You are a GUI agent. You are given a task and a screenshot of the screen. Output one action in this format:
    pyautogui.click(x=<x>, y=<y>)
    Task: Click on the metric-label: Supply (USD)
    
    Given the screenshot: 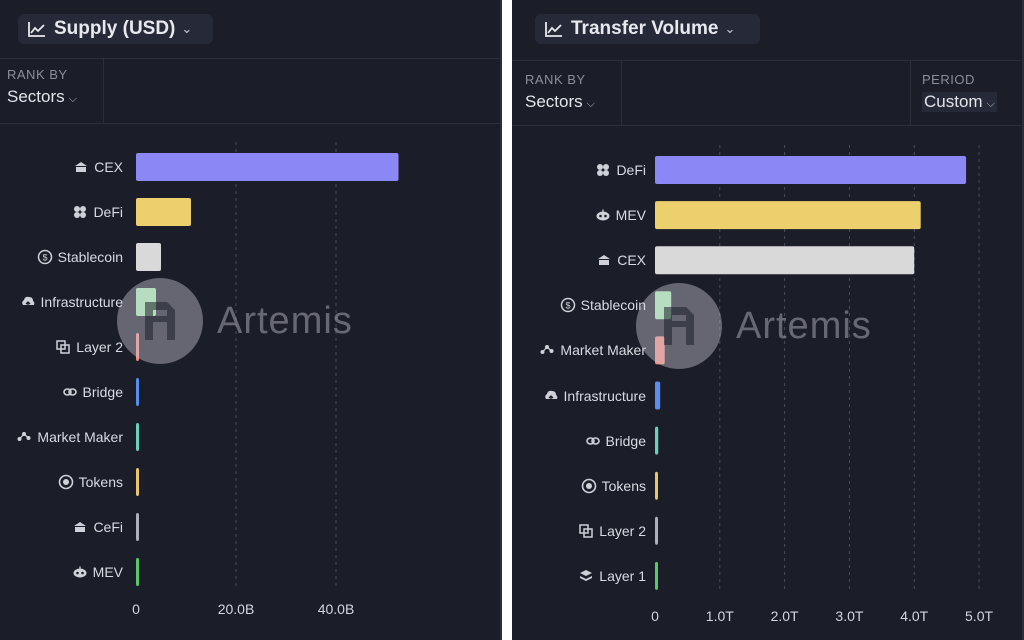 What is the action you would take?
    pyautogui.click(x=115, y=28)
    